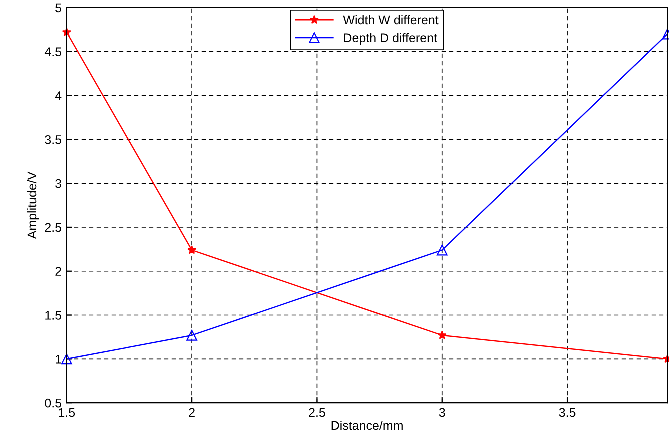 Image resolution: width=669 pixels, height=441 pixels. I want to click on y-tick-label: 2.5, so click(53, 227).